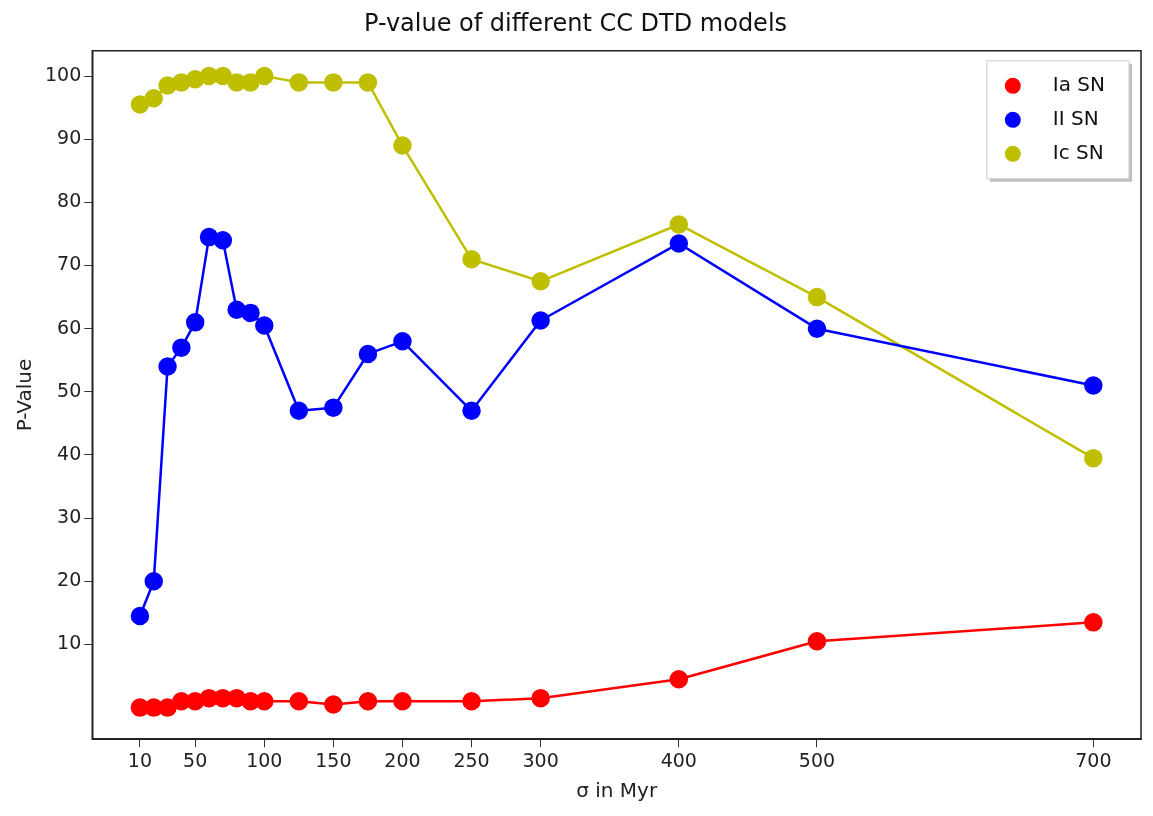  What do you see at coordinates (817, 759) in the screenshot?
I see `x-tick-label: 500` at bounding box center [817, 759].